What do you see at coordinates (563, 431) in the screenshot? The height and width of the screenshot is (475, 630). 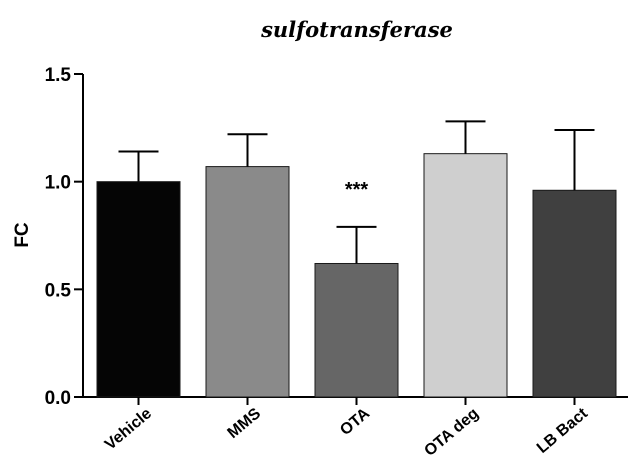 I see `x-tick-label: LB Bact` at bounding box center [563, 431].